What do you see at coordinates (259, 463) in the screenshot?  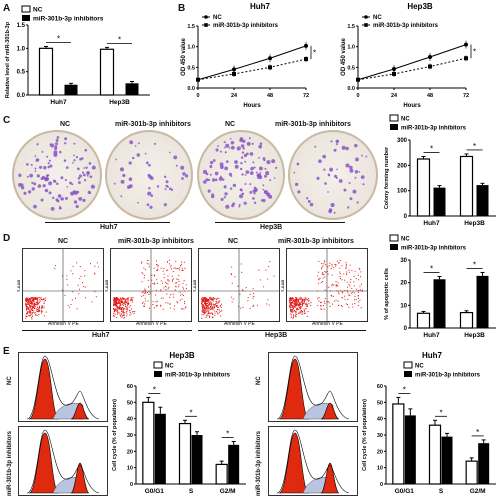 I see `row-label-inh-right: miR-301b-3p inhibitors` at bounding box center [259, 463].